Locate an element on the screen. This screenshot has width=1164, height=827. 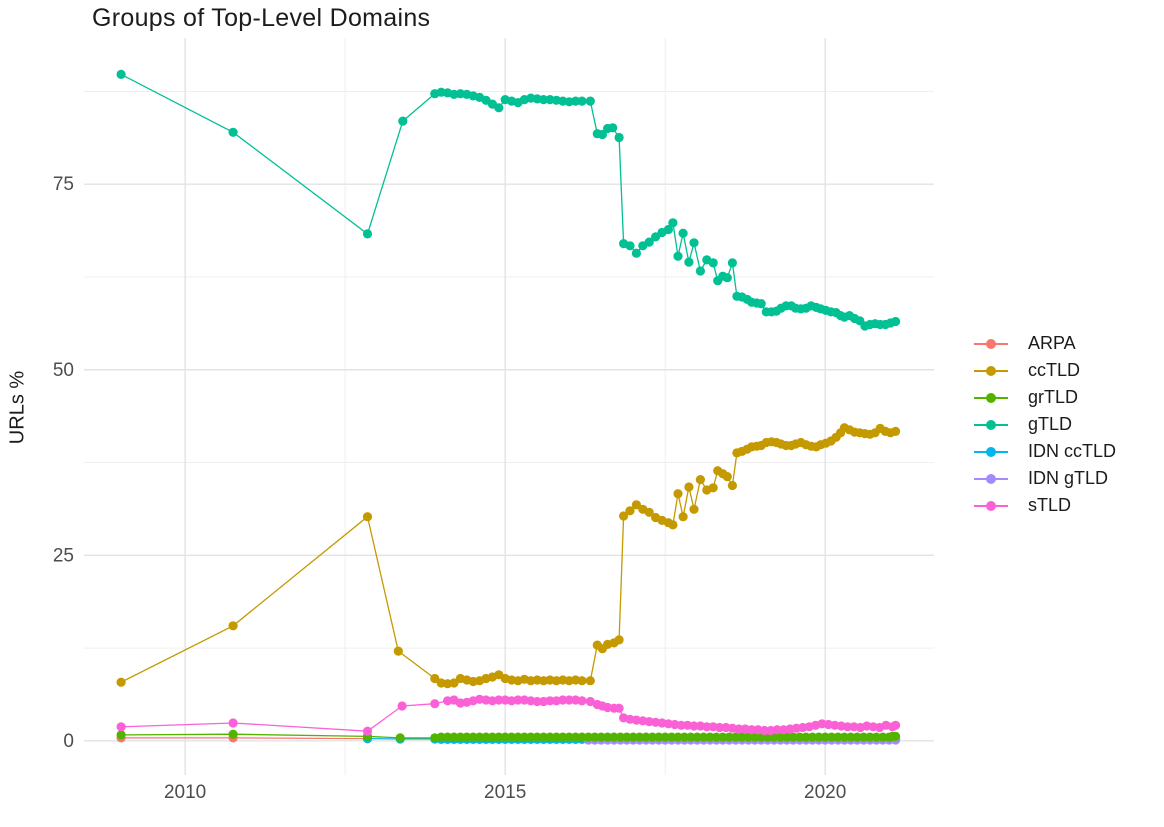
y-tick-label: 0 is located at coordinates (68, 741).